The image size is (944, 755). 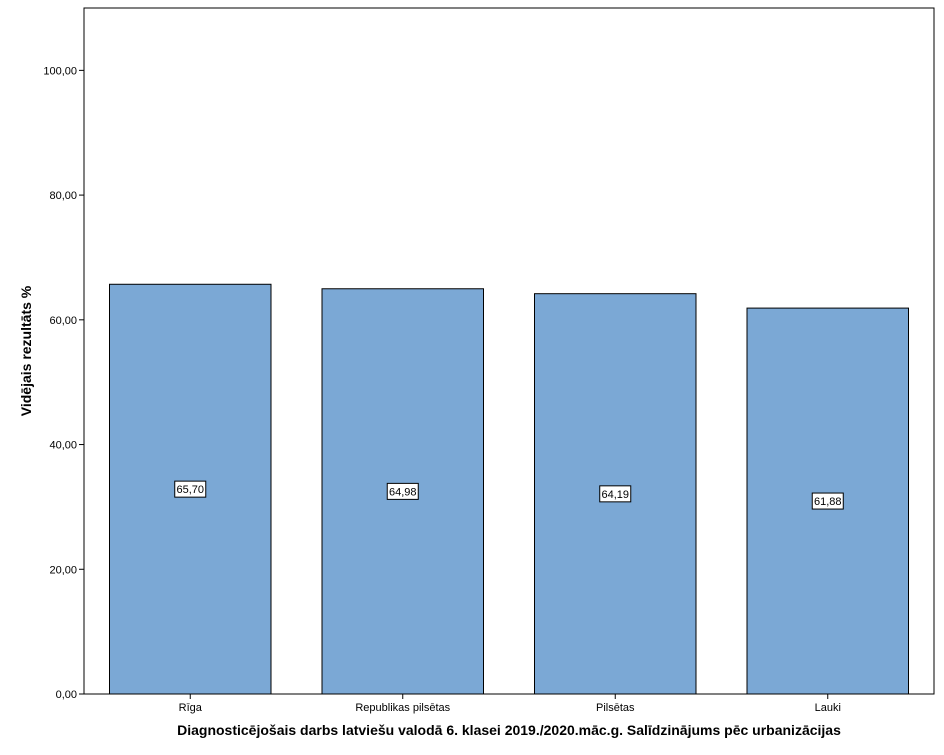 I want to click on data-label: 61,88, so click(x=828, y=502).